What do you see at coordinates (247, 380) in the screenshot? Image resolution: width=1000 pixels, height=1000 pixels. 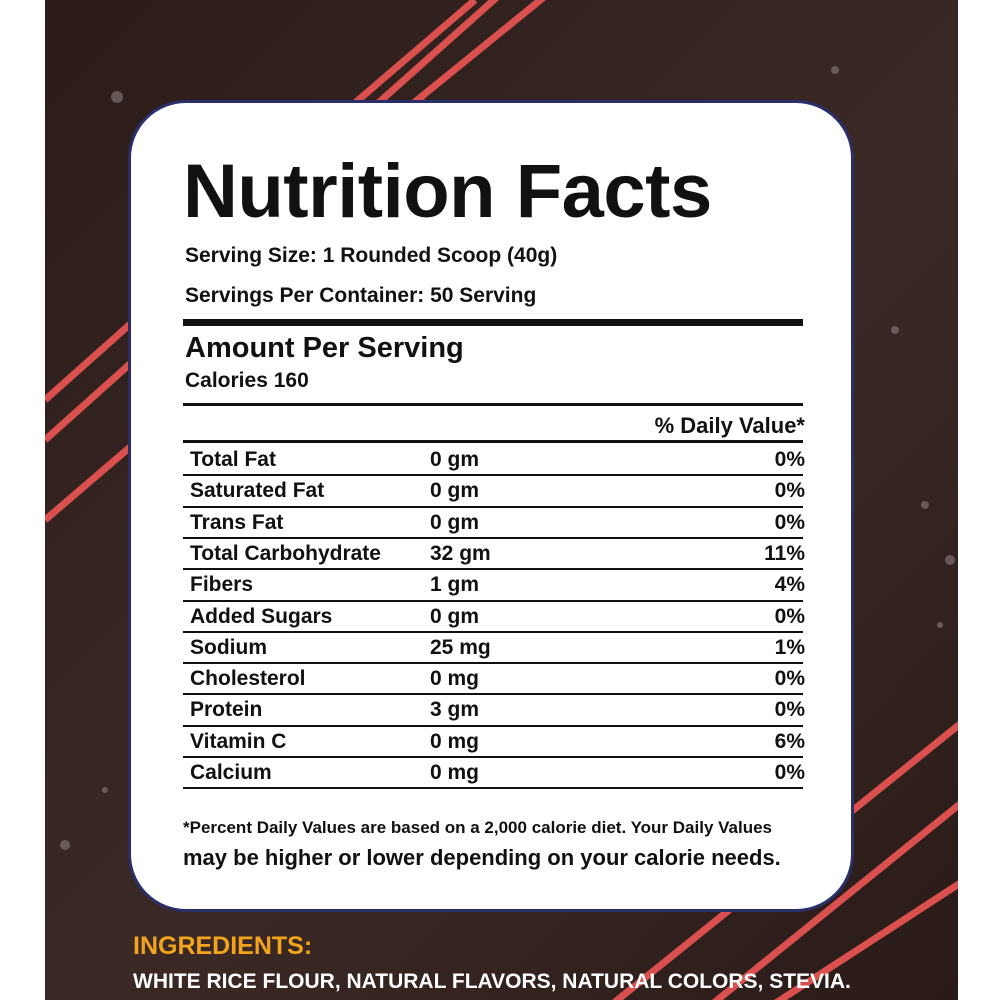 I see `calories: Calories 160` at bounding box center [247, 380].